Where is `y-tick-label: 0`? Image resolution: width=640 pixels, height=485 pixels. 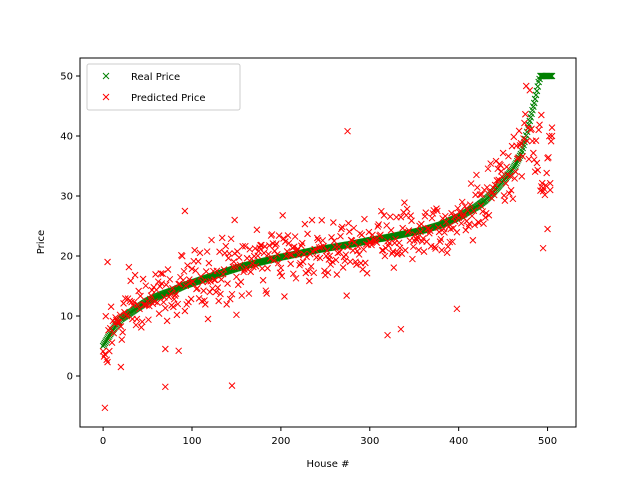
y-tick-label: 0 is located at coordinates (70, 377).